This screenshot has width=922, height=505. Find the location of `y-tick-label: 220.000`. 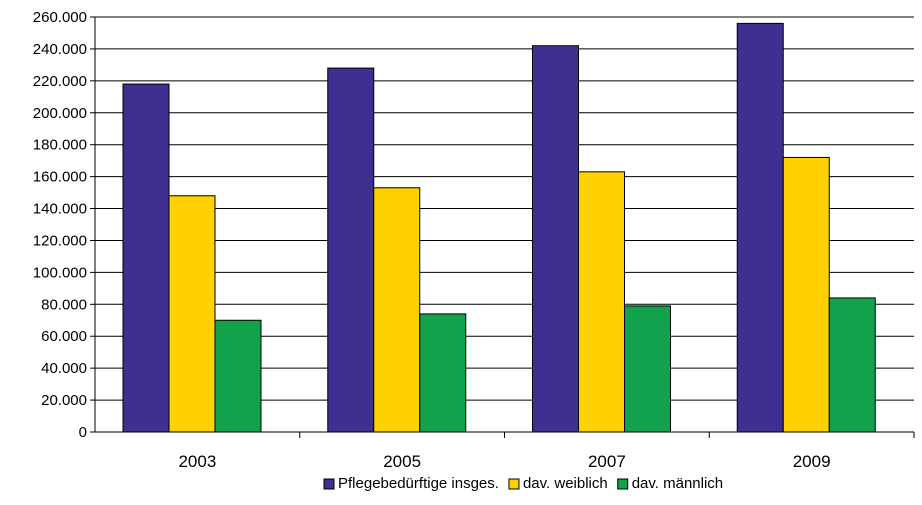

y-tick-label: 220.000 is located at coordinates (60, 81).